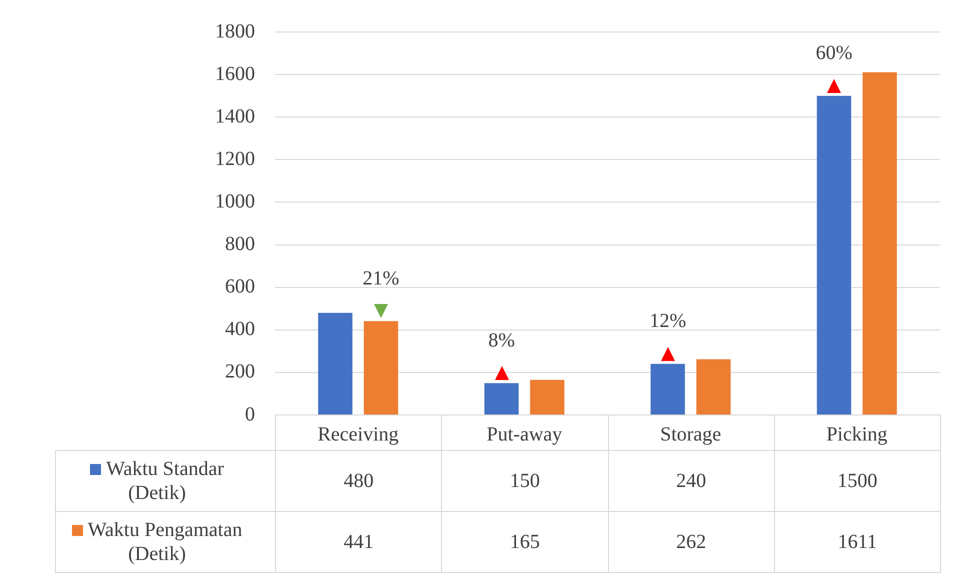 The height and width of the screenshot is (578, 957). Describe the element at coordinates (381, 278) in the screenshot. I see `annotation: 21%` at that location.